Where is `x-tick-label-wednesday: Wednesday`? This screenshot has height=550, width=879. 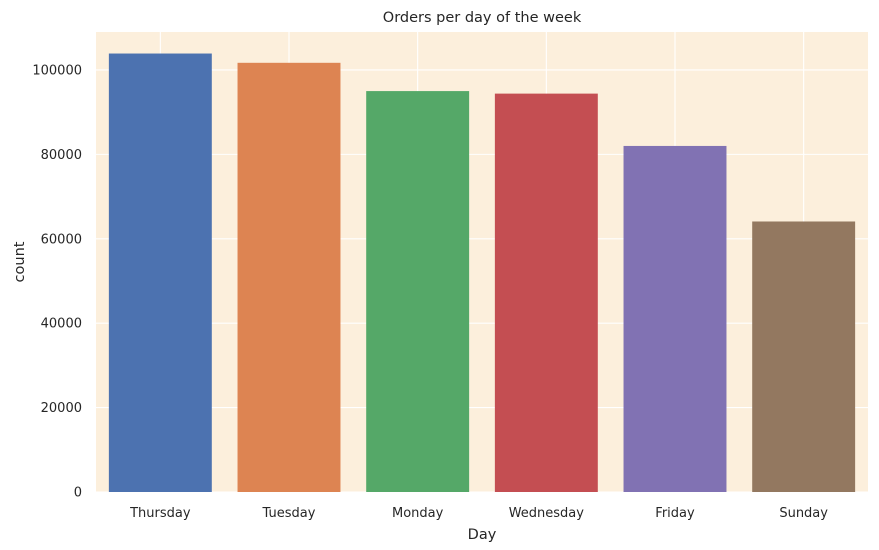
x-tick-label-wednesday: Wednesday is located at coordinates (547, 513).